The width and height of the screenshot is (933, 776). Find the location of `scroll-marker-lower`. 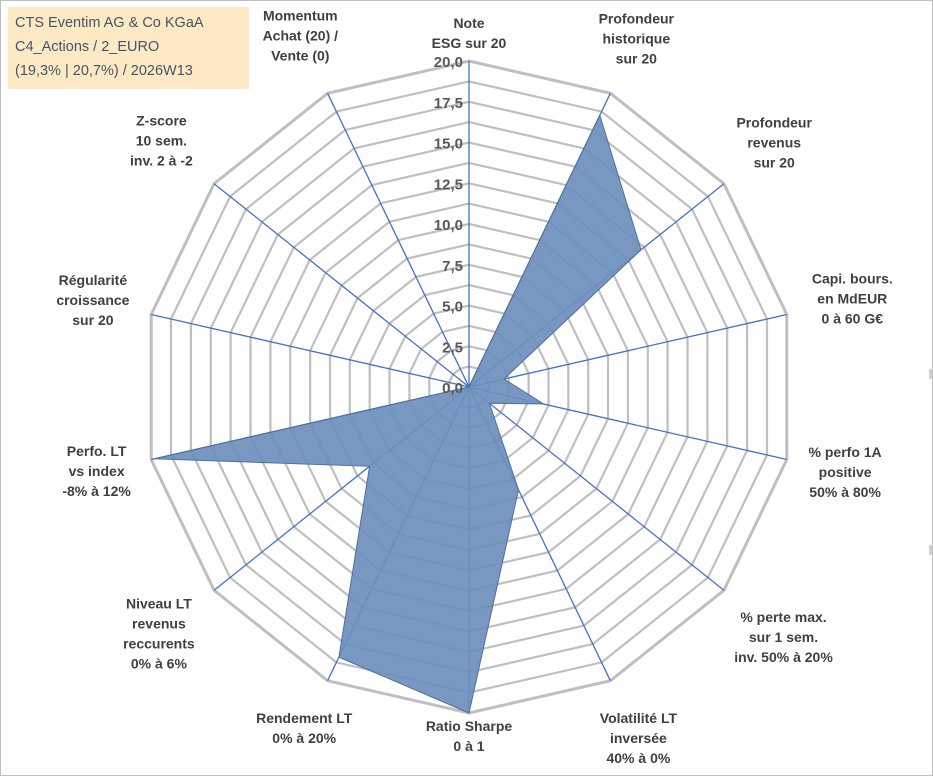

scroll-marker-lower is located at coordinates (930, 550).